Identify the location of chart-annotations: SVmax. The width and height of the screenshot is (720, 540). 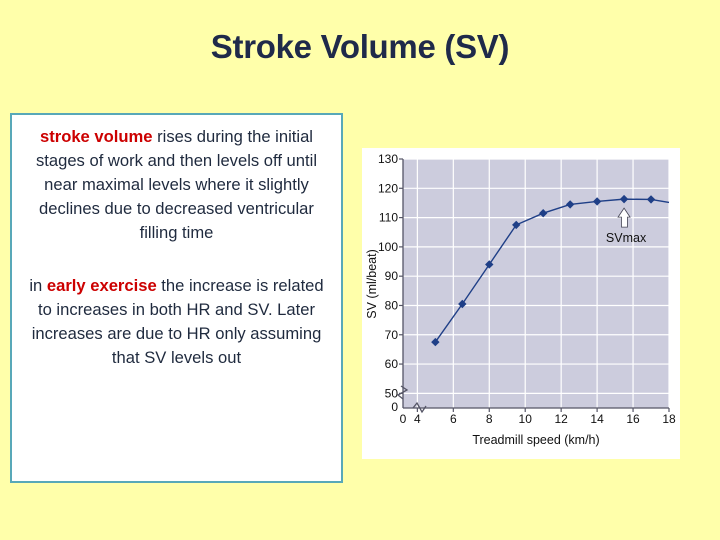
(626, 226).